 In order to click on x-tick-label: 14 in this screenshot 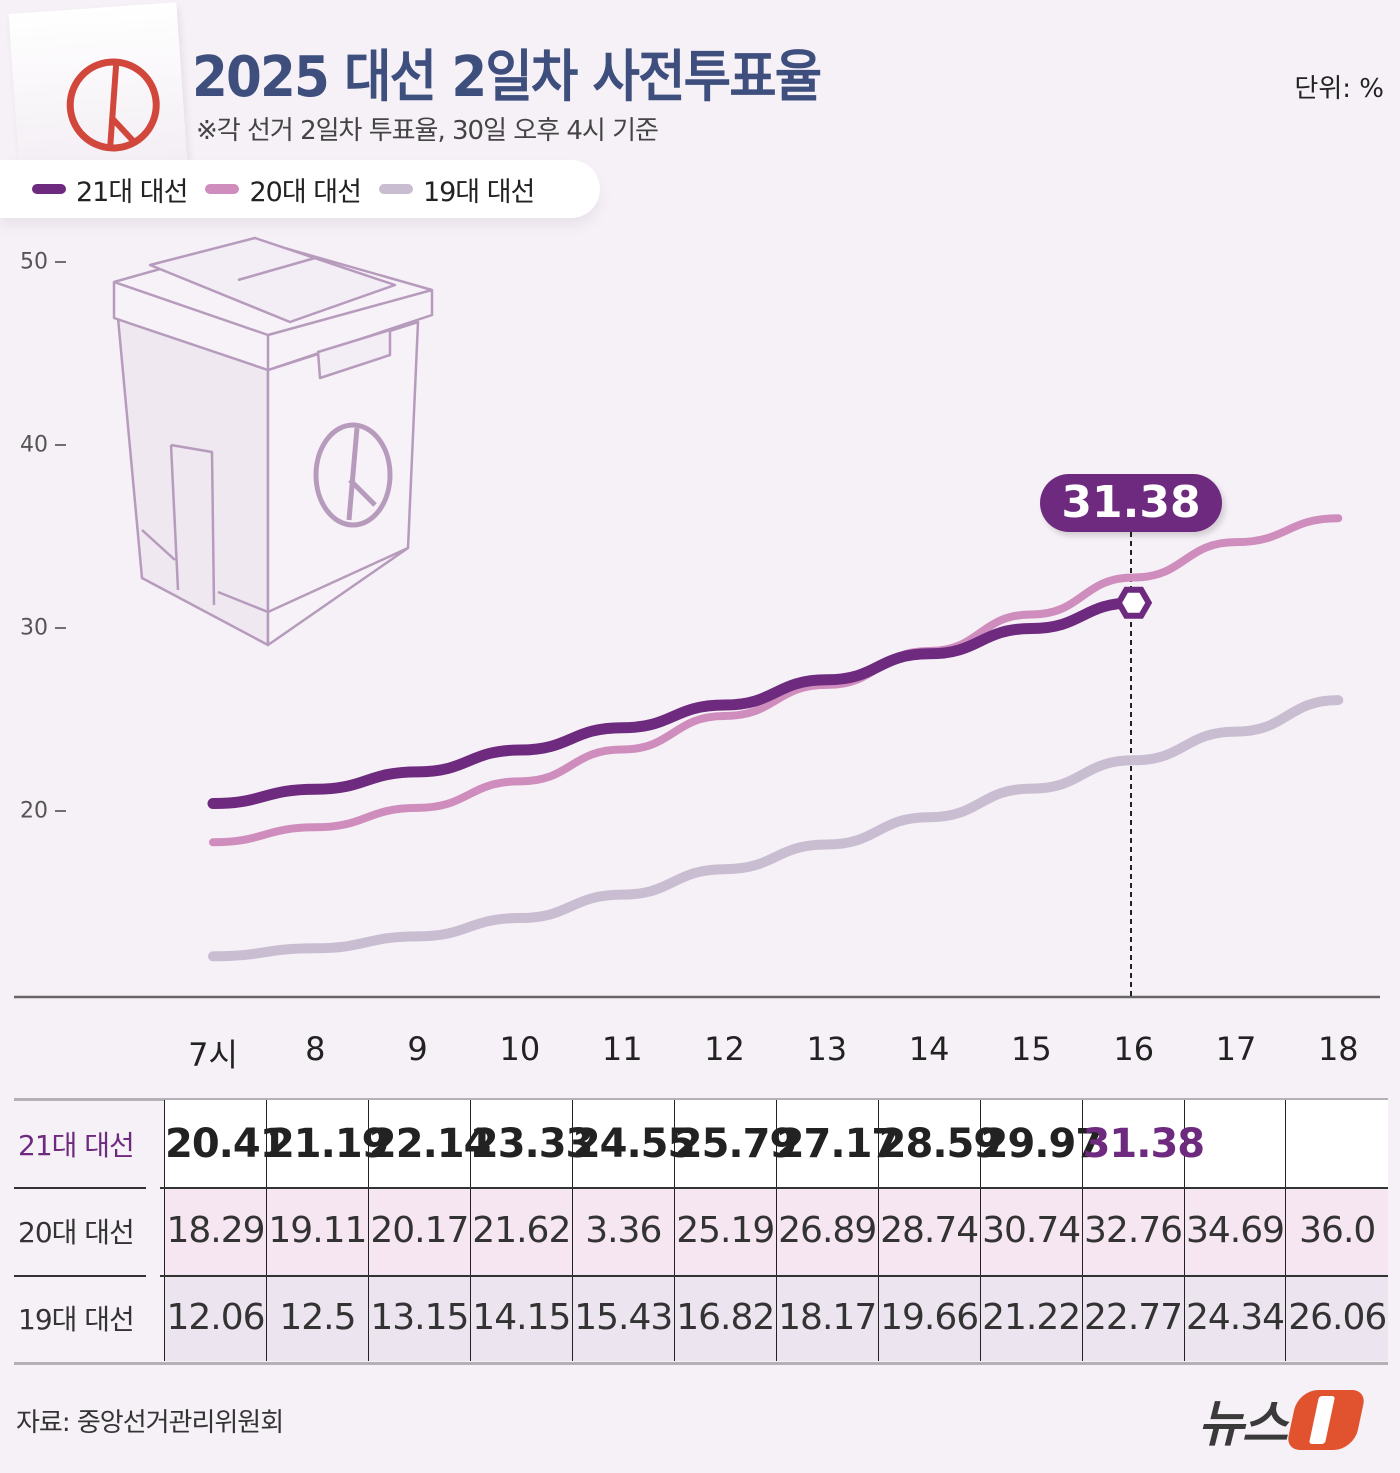, I will do `click(929, 1049)`.